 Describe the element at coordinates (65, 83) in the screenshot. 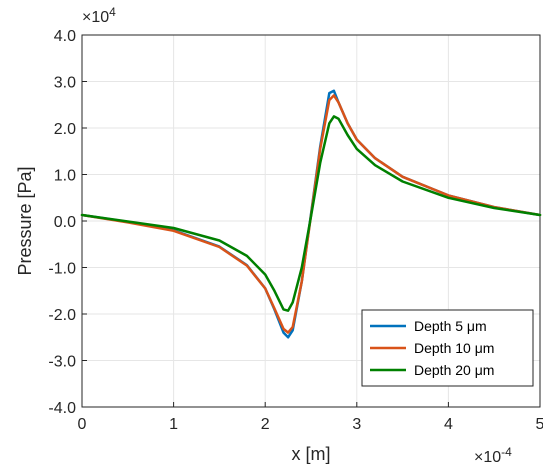

I see `y-tick-label: 3.0` at that location.